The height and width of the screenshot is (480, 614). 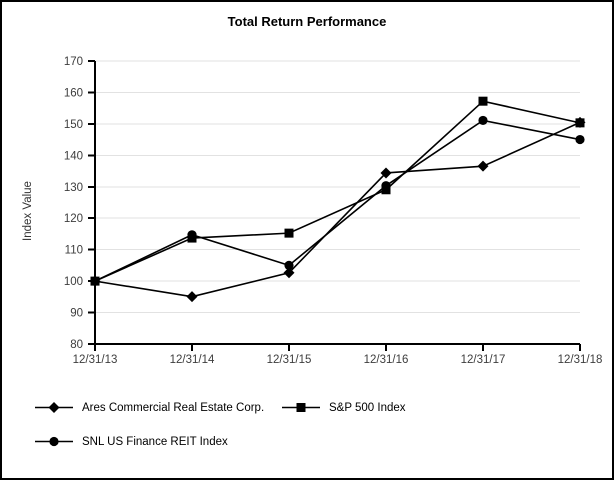 What do you see at coordinates (76, 314) in the screenshot?
I see `y-tick-label: 90` at bounding box center [76, 314].